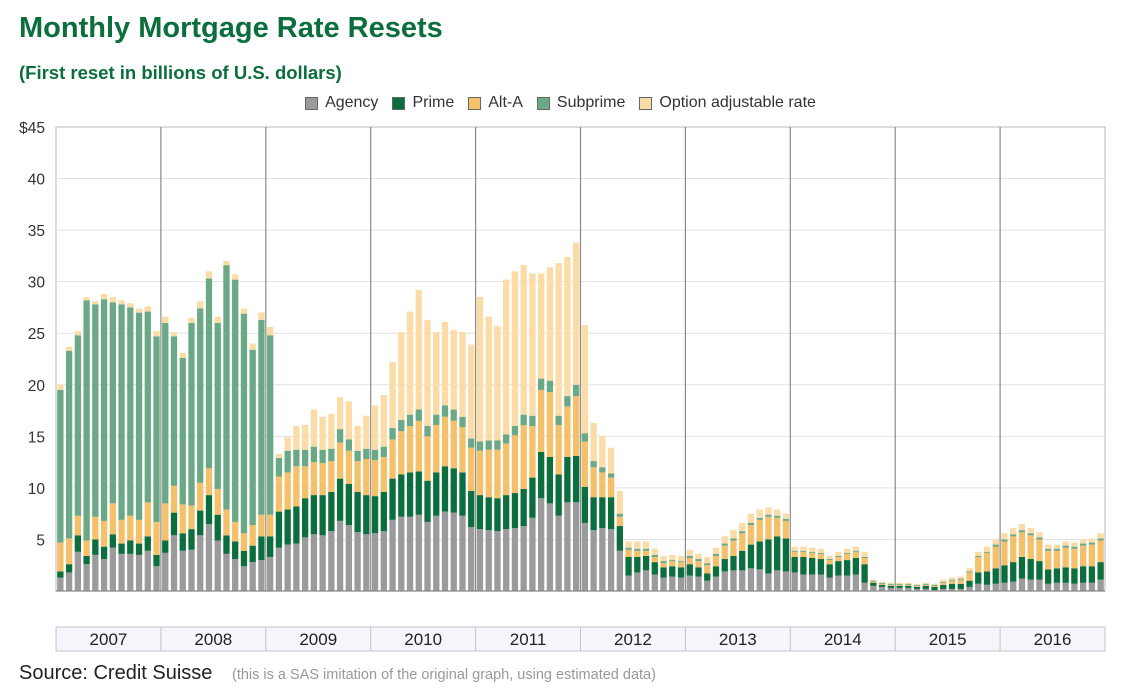 Image resolution: width=1121 pixels, height=700 pixels. Describe the element at coordinates (633, 639) in the screenshot. I see `year-label: 2012` at that location.